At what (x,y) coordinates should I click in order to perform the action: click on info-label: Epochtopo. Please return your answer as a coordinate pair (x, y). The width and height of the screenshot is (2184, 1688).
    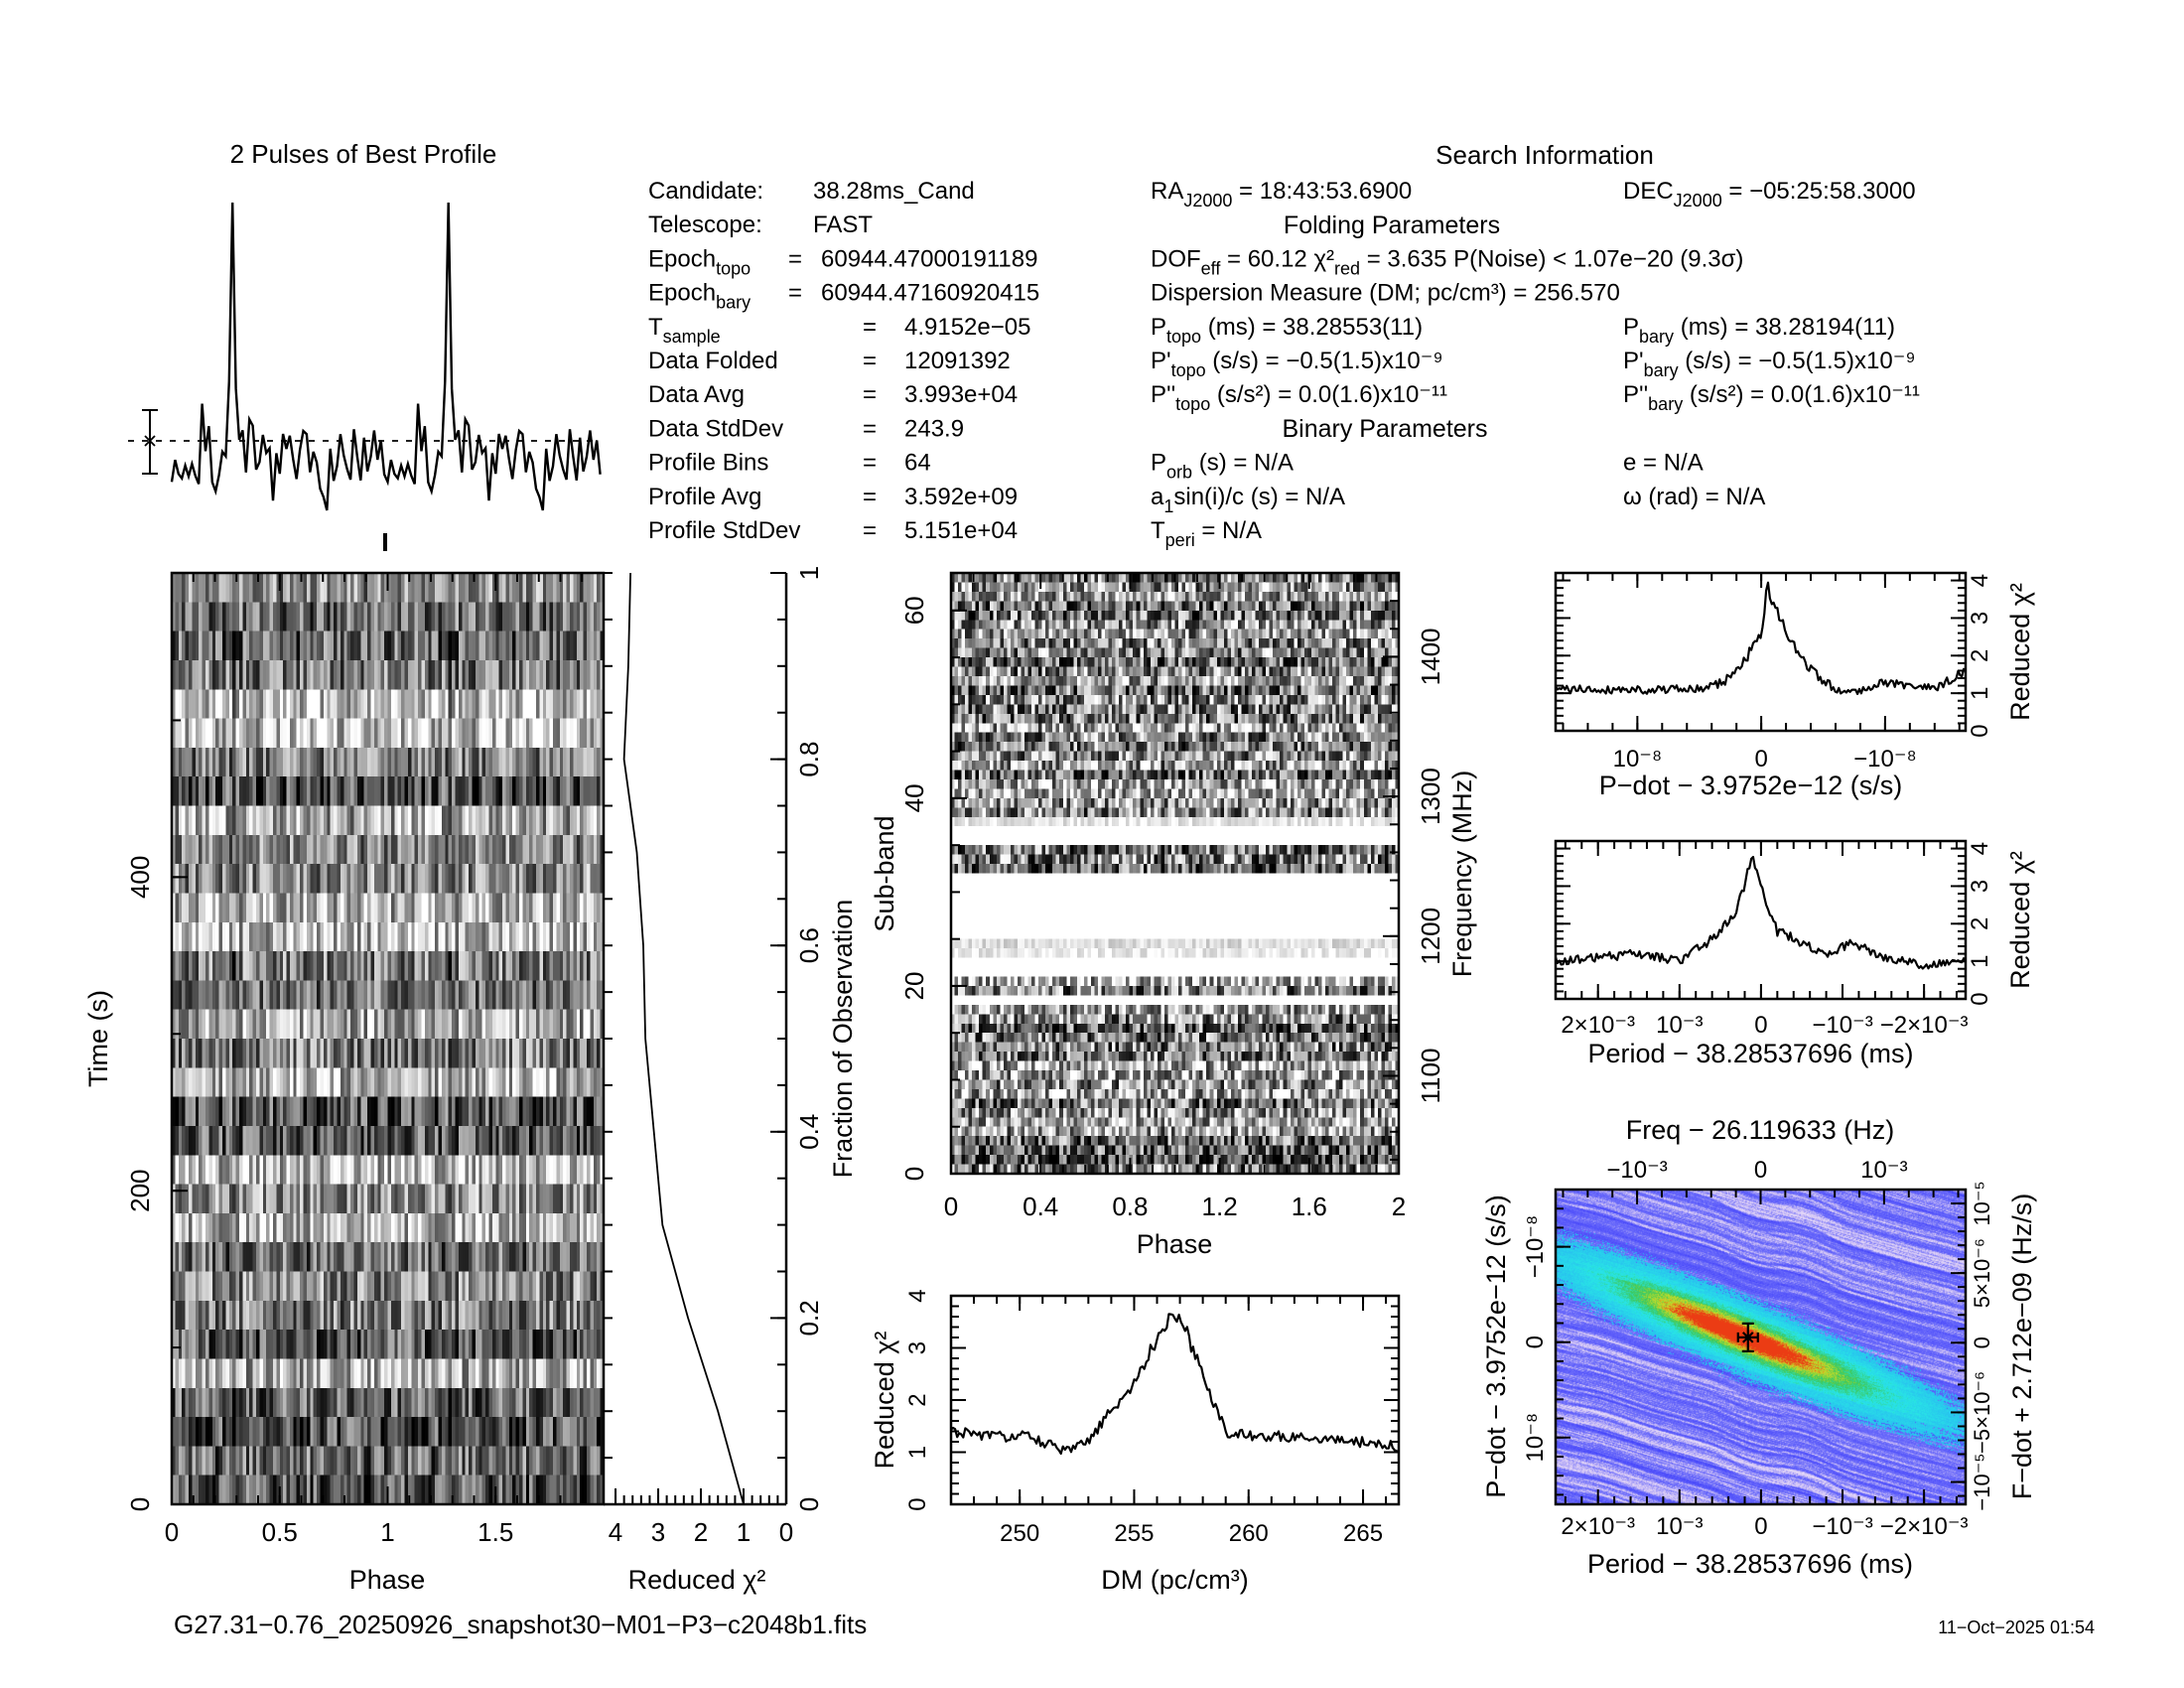
    Looking at the image, I should click on (699, 261).